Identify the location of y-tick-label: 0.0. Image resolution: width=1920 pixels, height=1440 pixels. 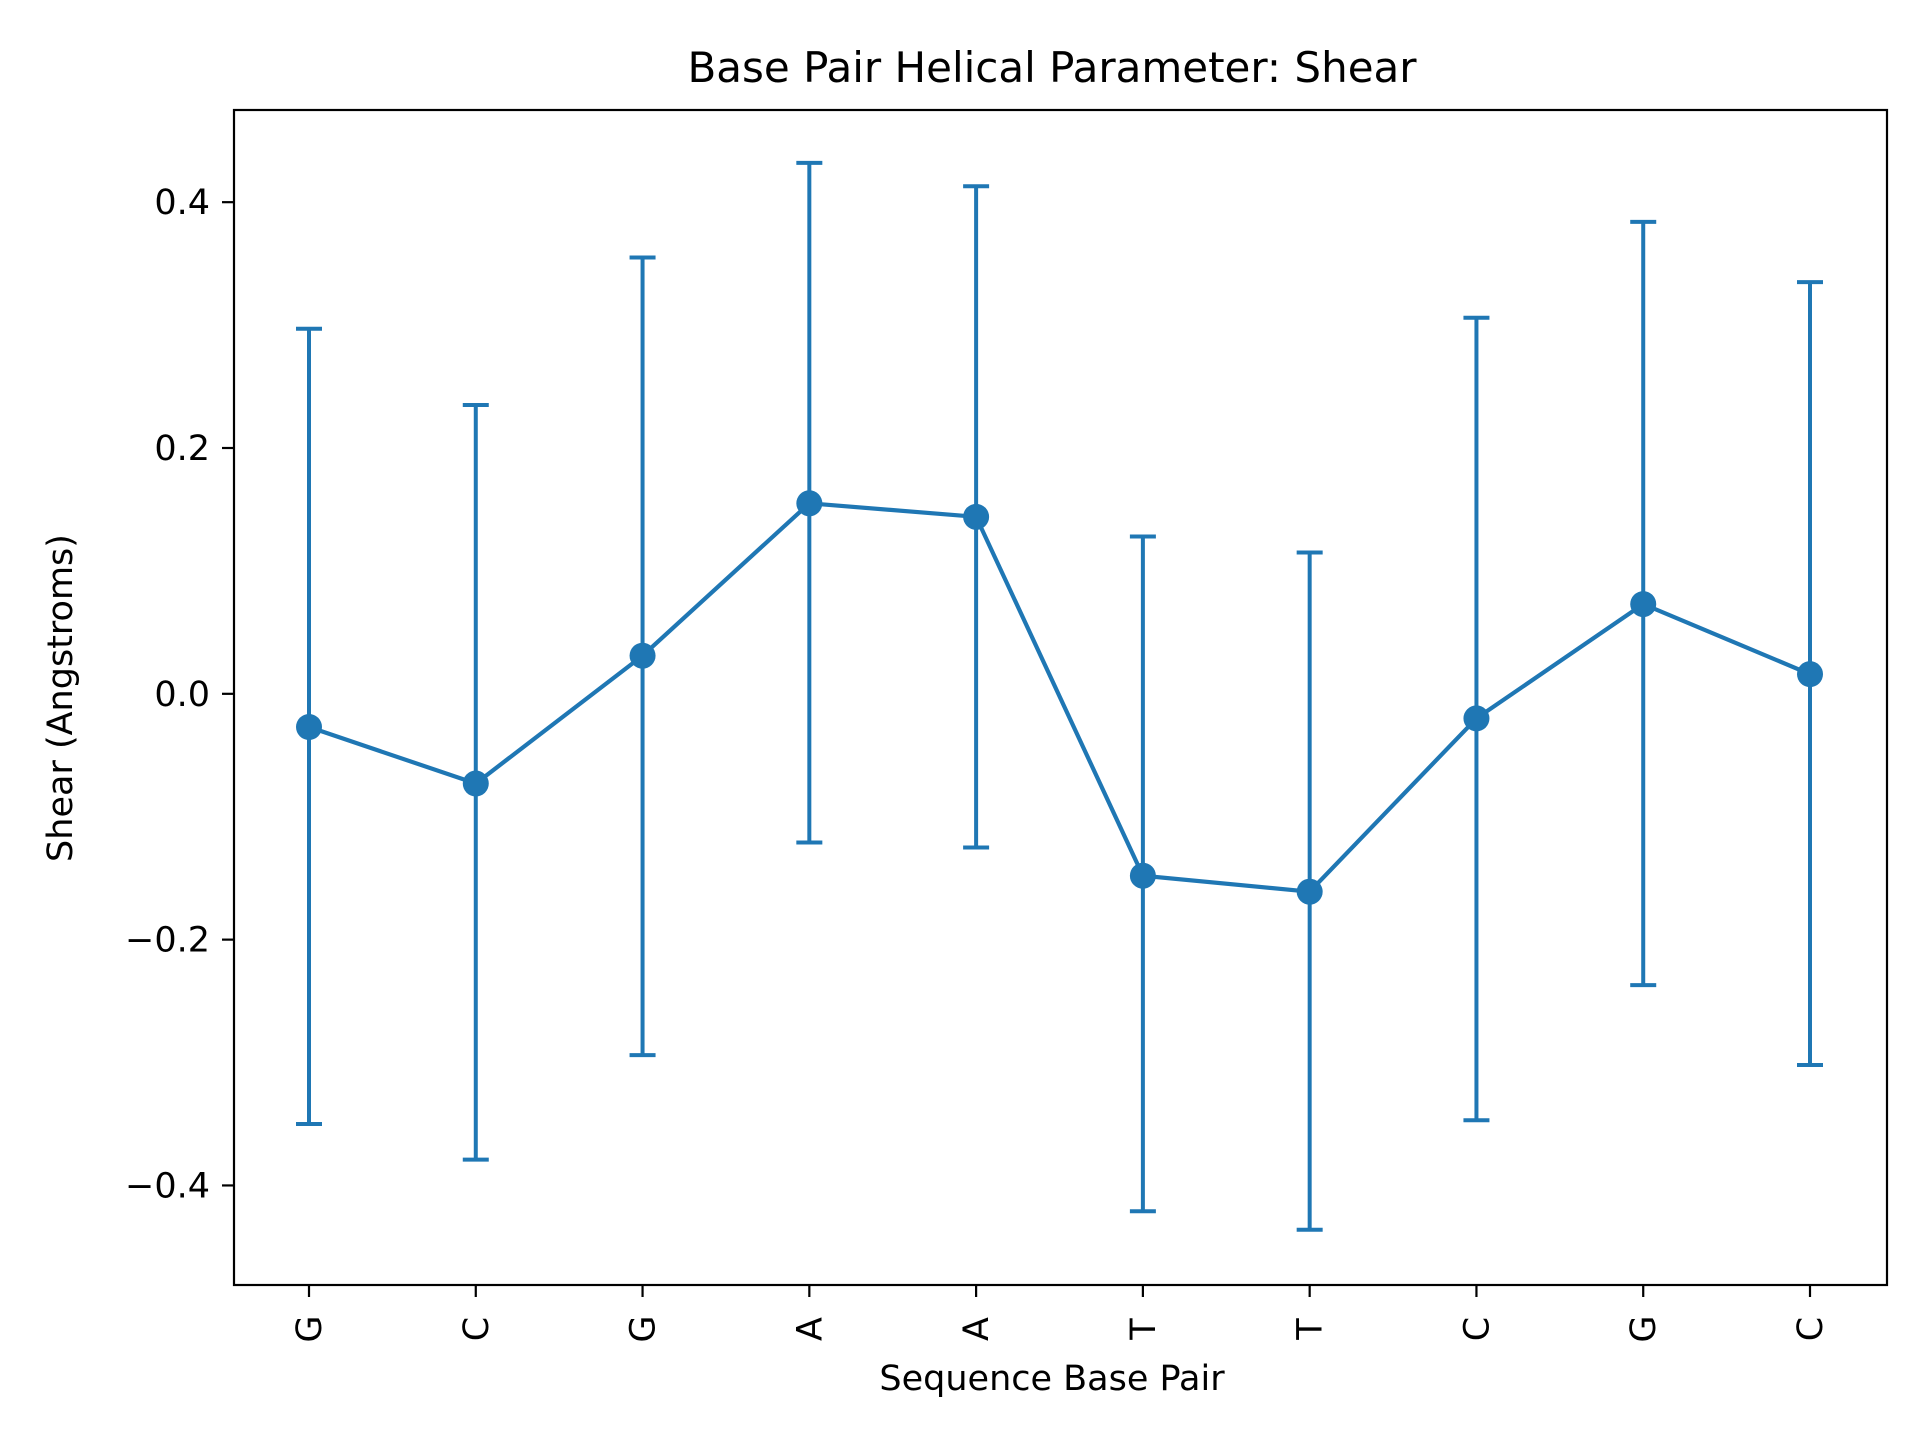
(182, 695).